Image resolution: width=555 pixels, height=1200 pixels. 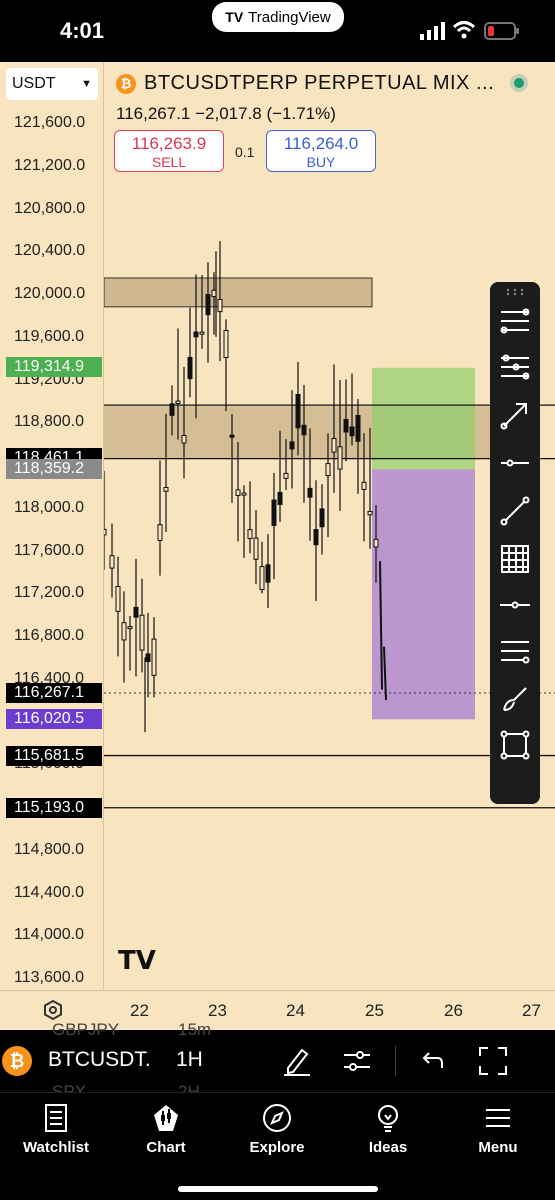 I want to click on price-label: 118,359.2, so click(x=54, y=469).